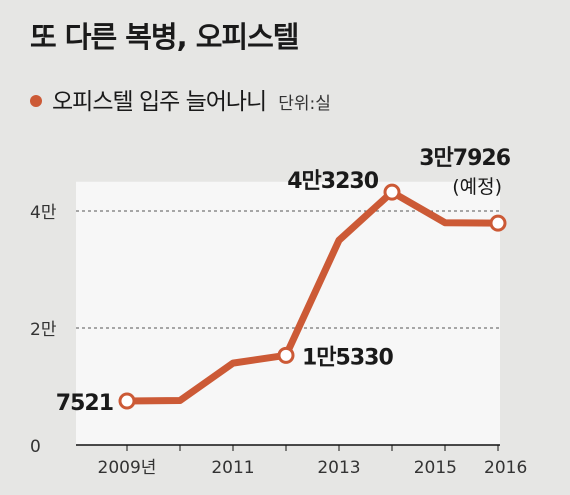 The height and width of the screenshot is (495, 570). I want to click on x-tick-label: 2009년, so click(127, 468).